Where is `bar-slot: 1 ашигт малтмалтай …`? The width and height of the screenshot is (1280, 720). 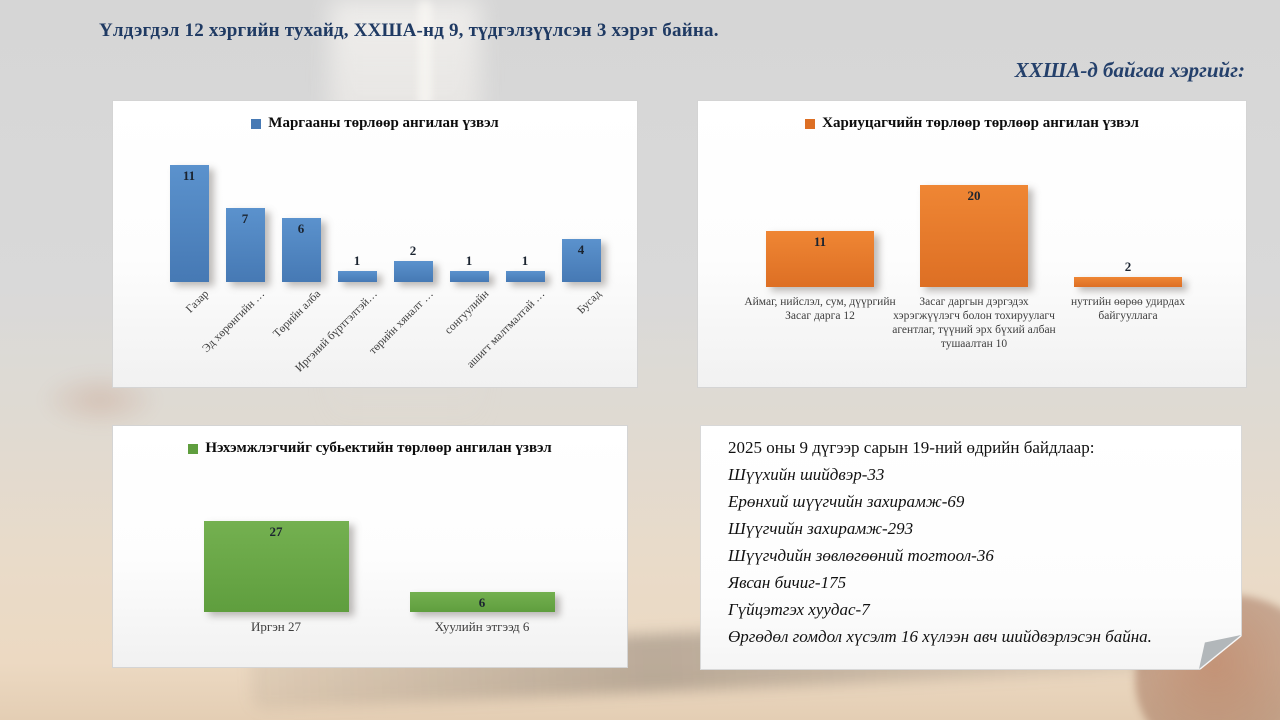
bar-slot: 1 ашигт малтмалтай … is located at coordinates (509, 260).